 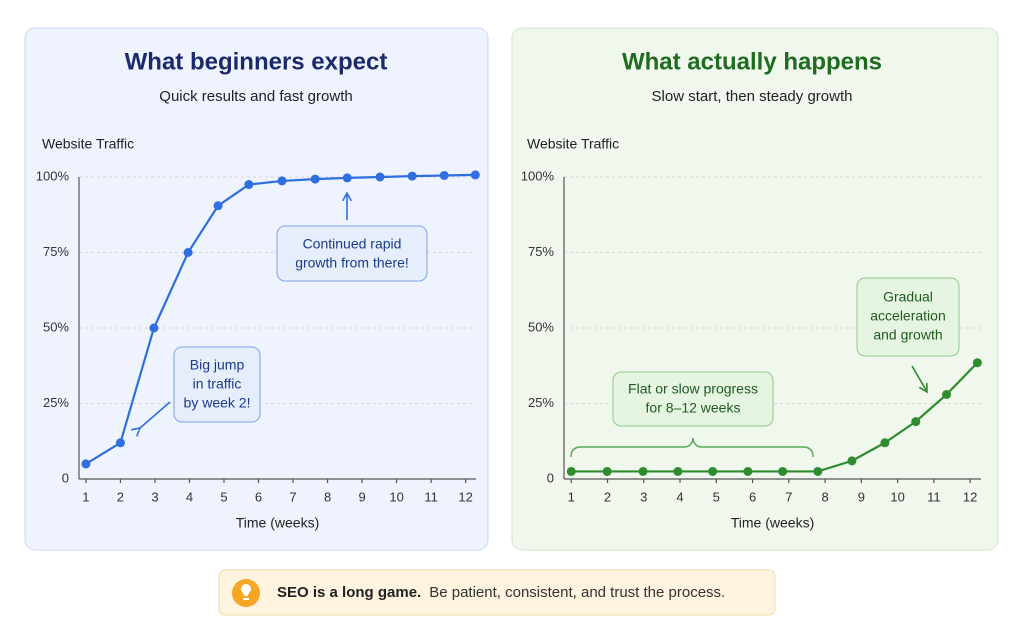 What do you see at coordinates (752, 96) in the screenshot?
I see `chart-subtitle: Slow start, then steady growth` at bounding box center [752, 96].